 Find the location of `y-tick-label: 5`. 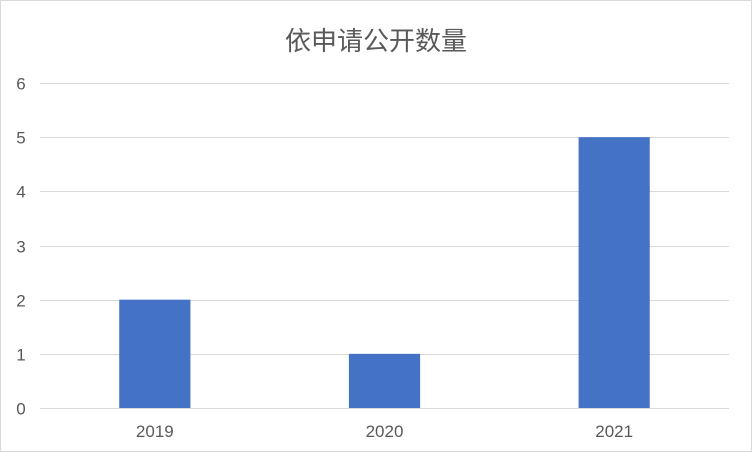

y-tick-label: 5 is located at coordinates (20, 138).